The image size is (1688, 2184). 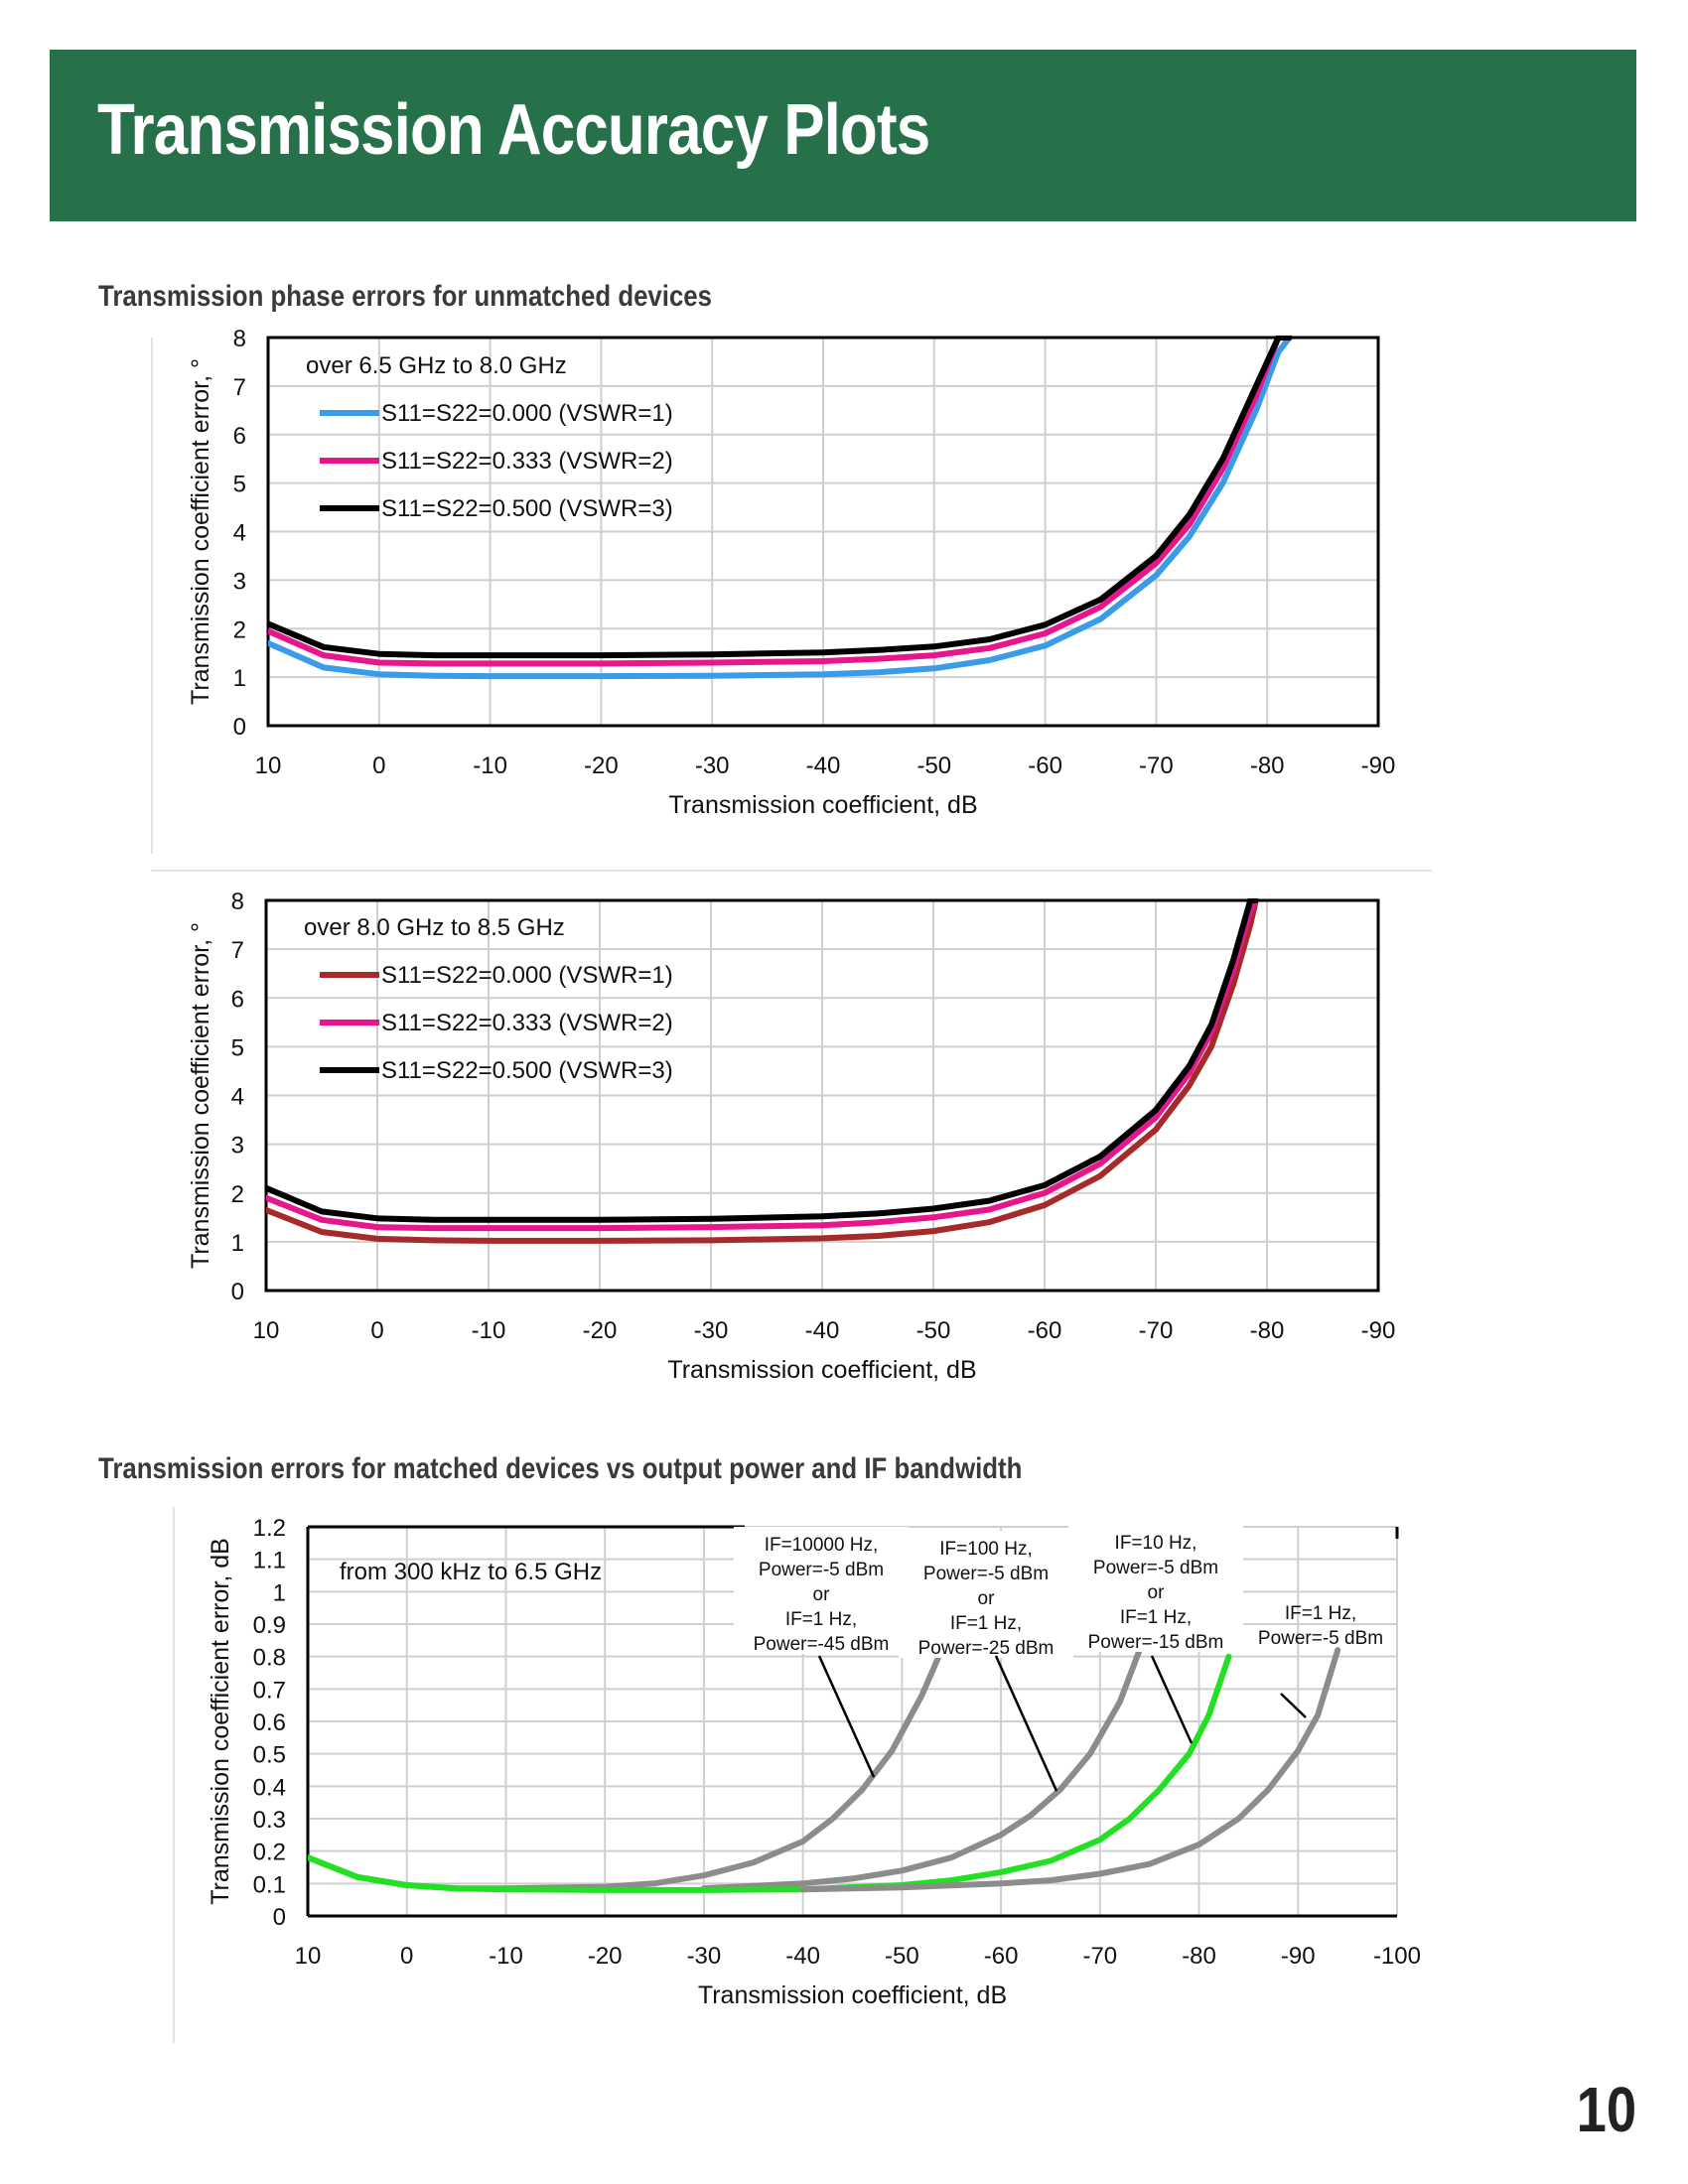 What do you see at coordinates (712, 765) in the screenshot?
I see `chart1-xtick-label: -30` at bounding box center [712, 765].